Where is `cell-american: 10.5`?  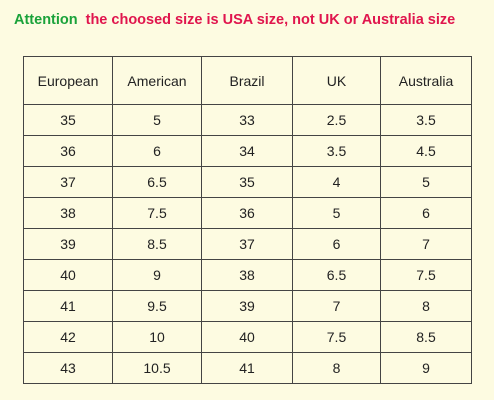 cell-american: 10.5 is located at coordinates (157, 368).